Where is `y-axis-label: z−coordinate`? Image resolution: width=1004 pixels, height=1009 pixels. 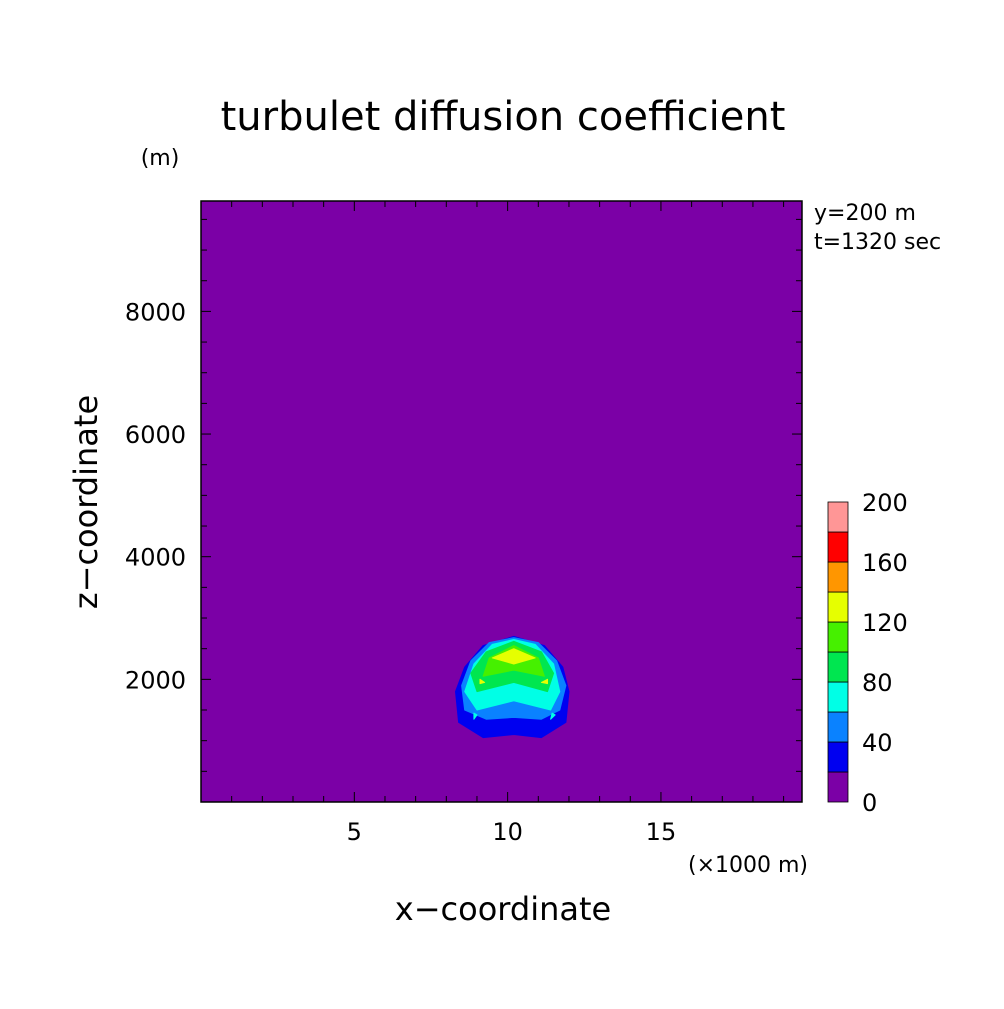 y-axis-label: z−coordinate is located at coordinates (86, 502).